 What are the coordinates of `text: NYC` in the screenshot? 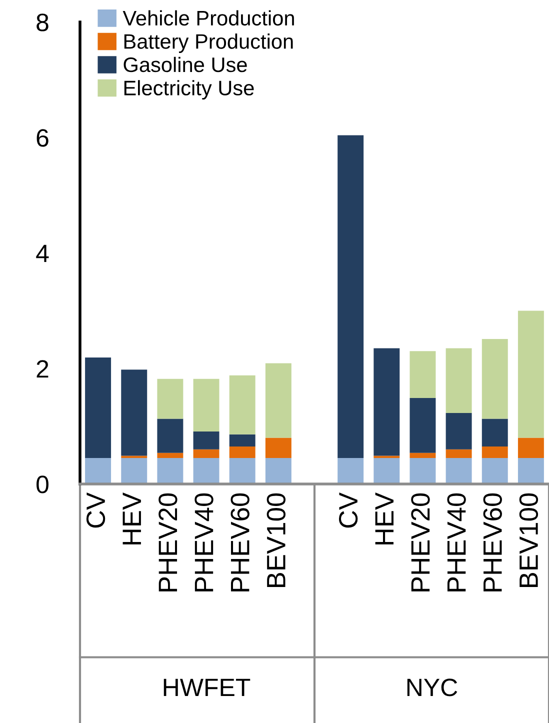 It's located at (432, 687).